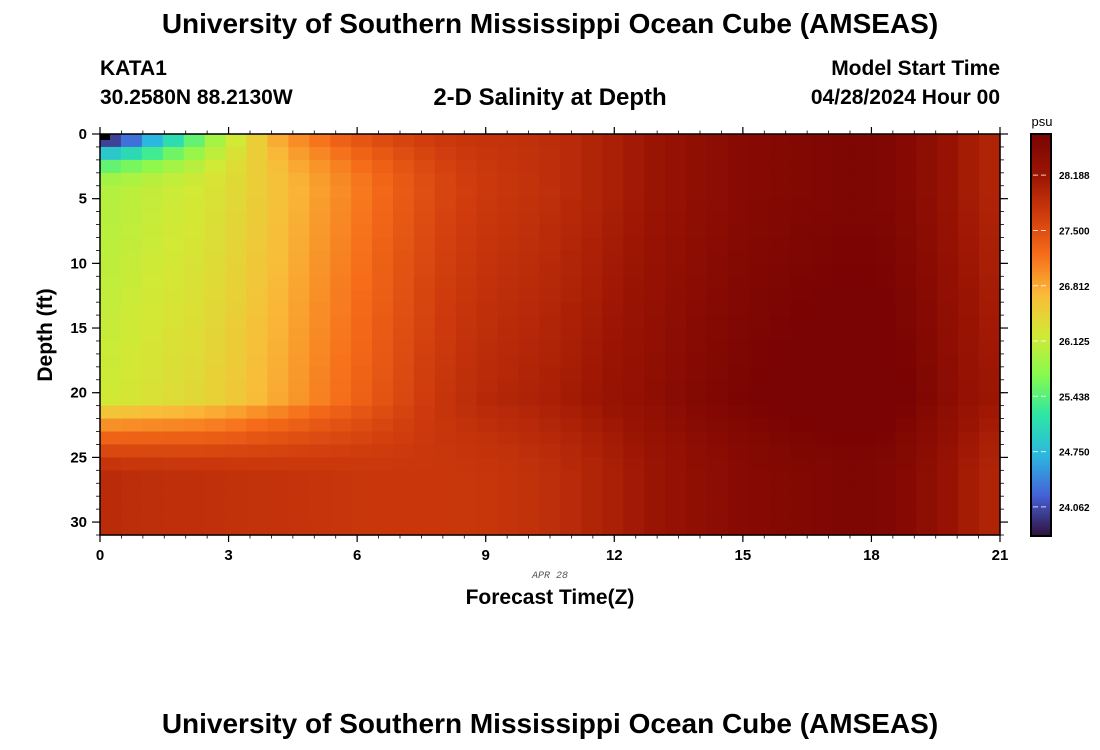 The width and height of the screenshot is (1100, 750). I want to click on x-tick-label: 6, so click(357, 555).